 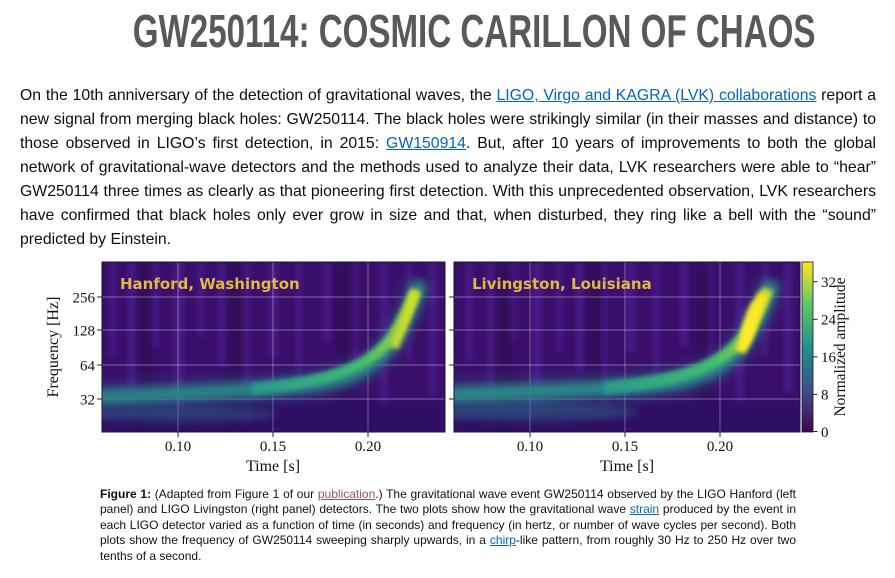 What do you see at coordinates (53, 347) in the screenshot?
I see `y-axis-label: Frequency [Hz]` at bounding box center [53, 347].